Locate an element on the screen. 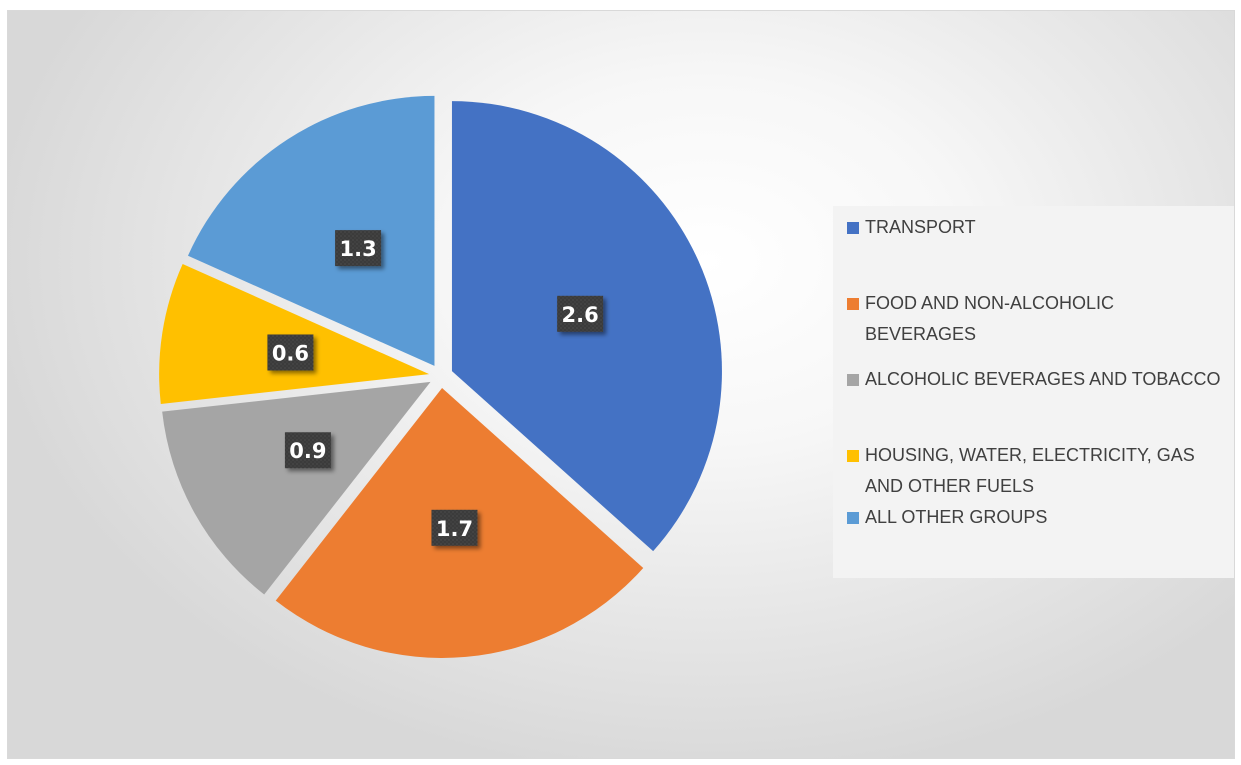  legend-item: ALL OTHER GROUPS is located at coordinates (1037, 520).